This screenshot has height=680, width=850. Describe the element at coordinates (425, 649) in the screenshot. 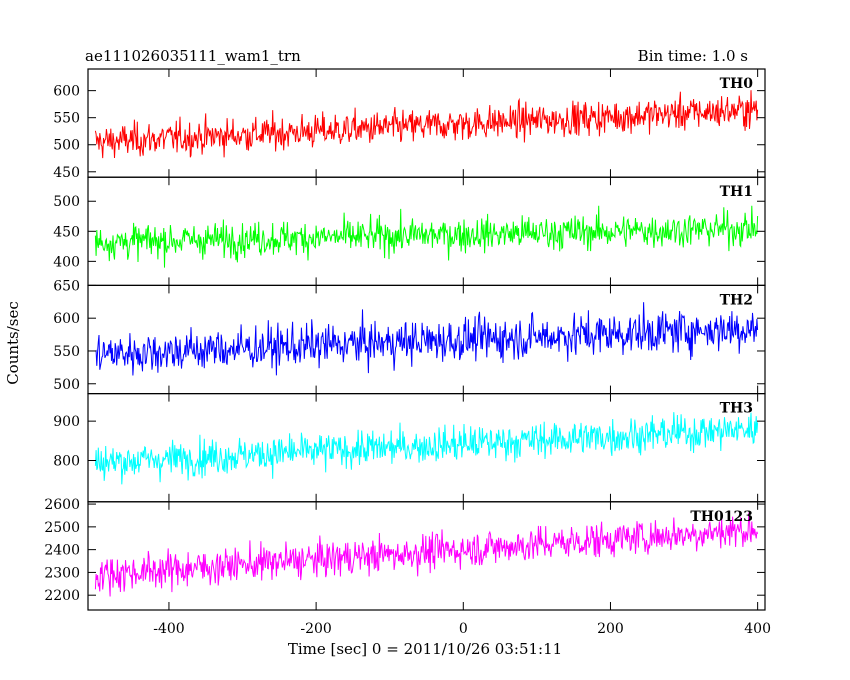

I see `x-axis-label: Time [sec] 0 = 2011/10/26 03:51:11` at that location.